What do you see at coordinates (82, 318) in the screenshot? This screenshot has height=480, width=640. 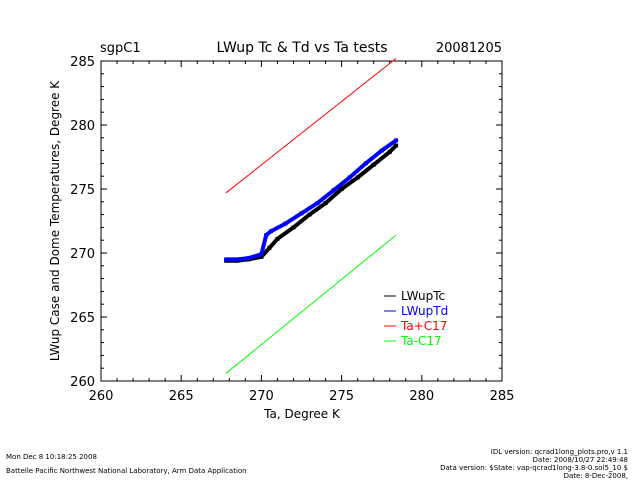 I see `y-tick-label: 265` at bounding box center [82, 318].